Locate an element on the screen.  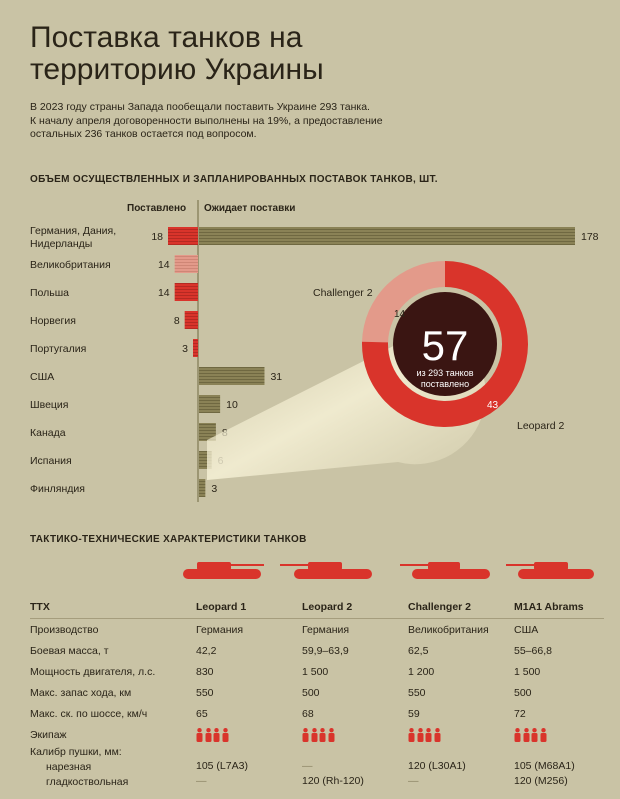
table-cell: 55–66,8 is located at coordinates (533, 650).